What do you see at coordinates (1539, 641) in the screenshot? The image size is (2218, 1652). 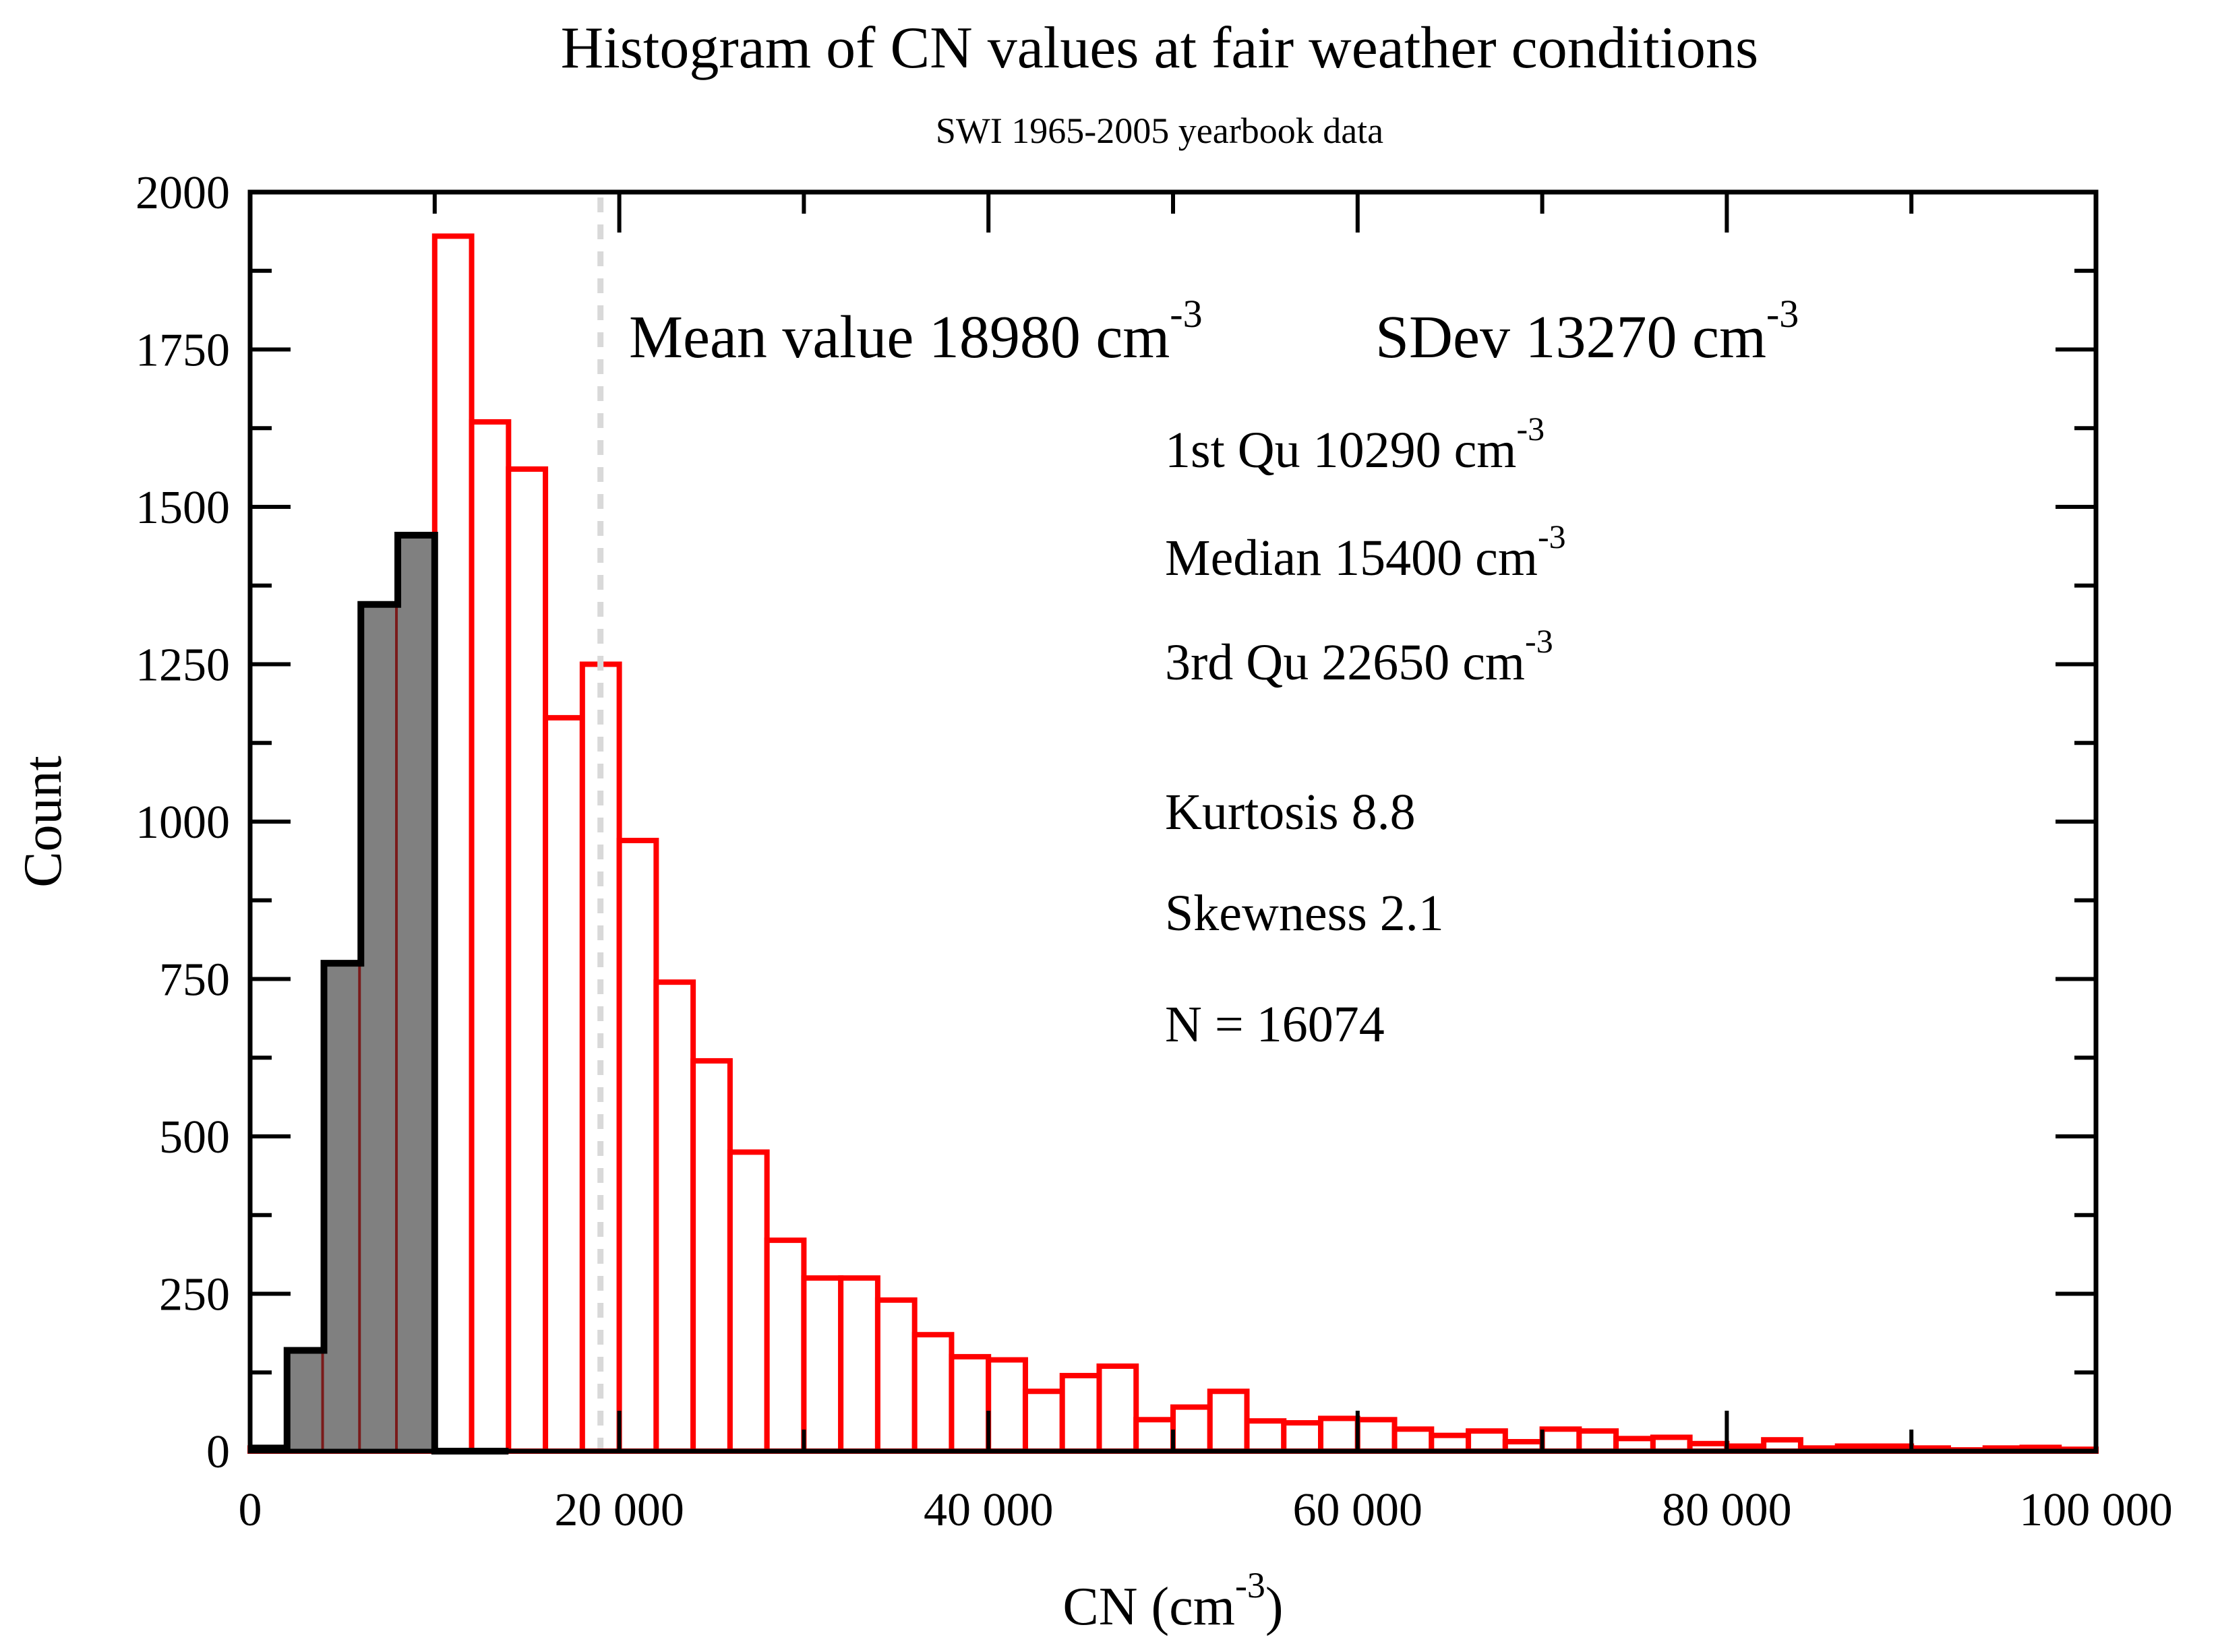 I see `q3-annotation-sup: -3` at bounding box center [1539, 641].